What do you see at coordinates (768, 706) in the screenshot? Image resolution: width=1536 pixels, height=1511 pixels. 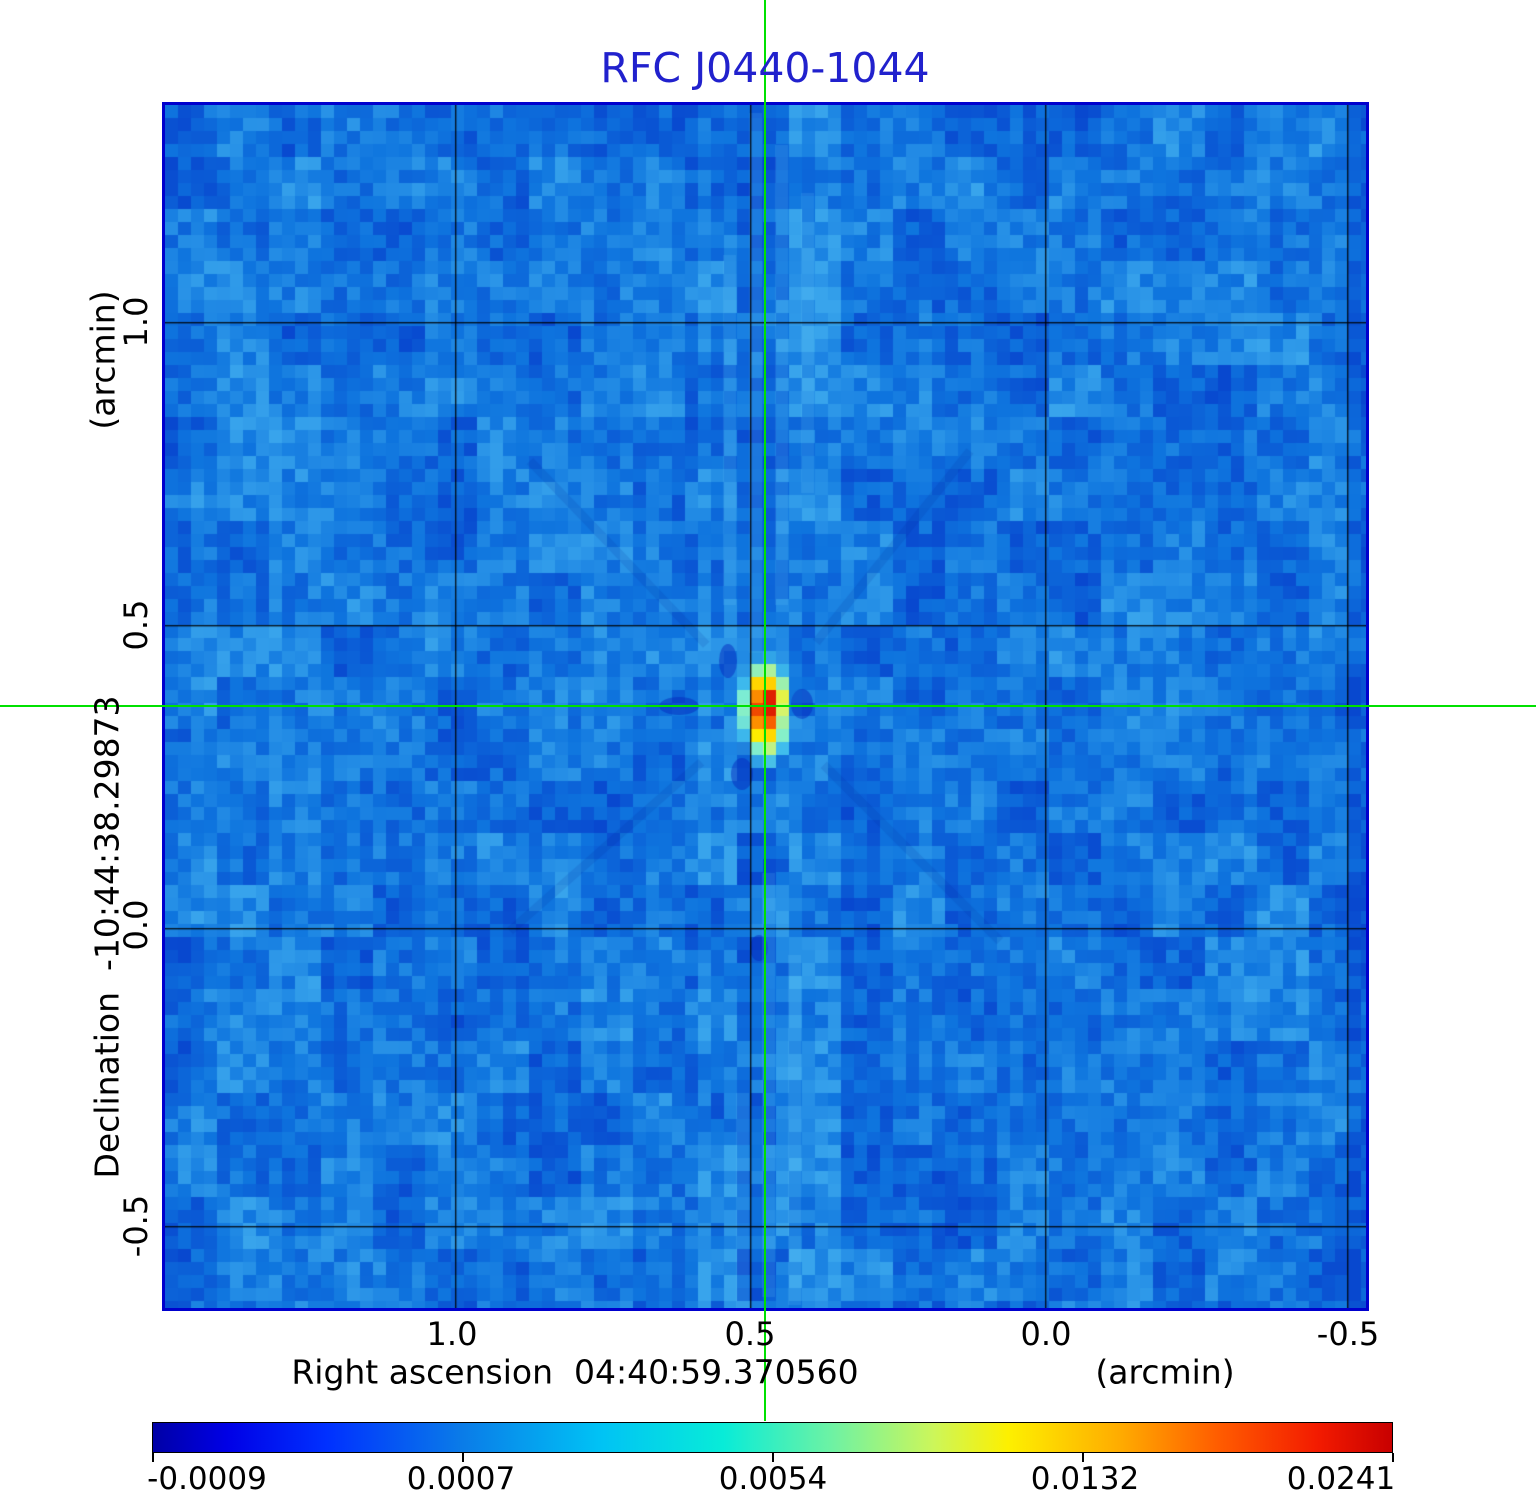 I see `crosshair-horizontal-line` at bounding box center [768, 706].